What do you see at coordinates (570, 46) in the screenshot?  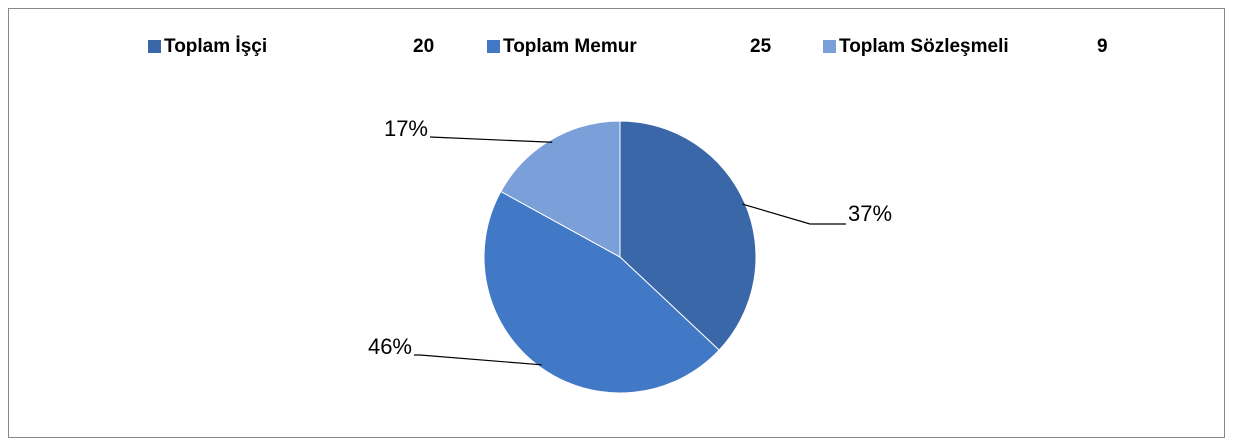 I see `legend-label: Toplam Memur` at bounding box center [570, 46].